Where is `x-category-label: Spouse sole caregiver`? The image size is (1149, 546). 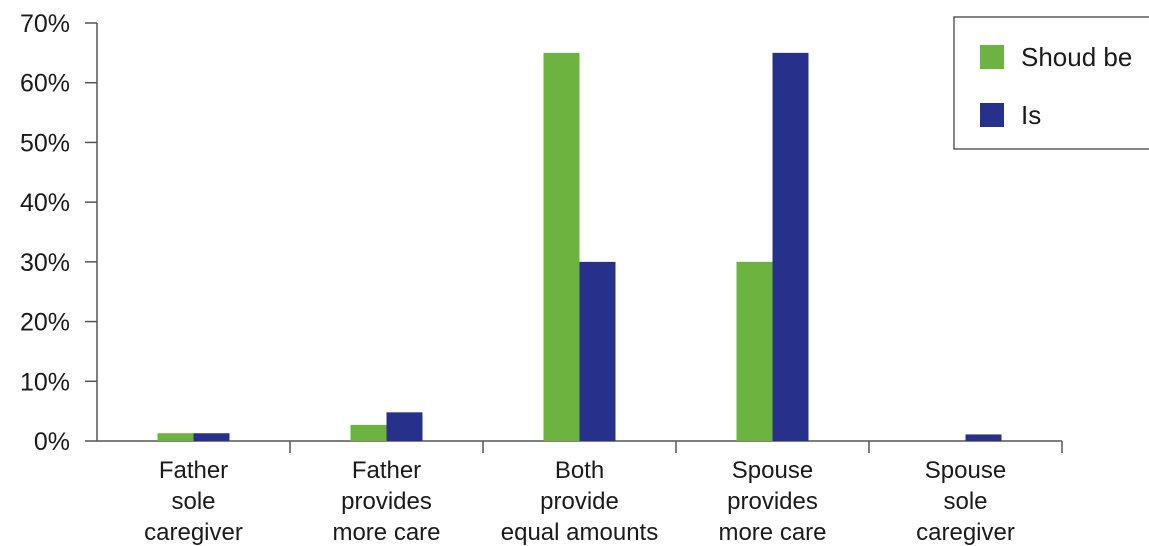 x-category-label: Spouse sole caregiver is located at coordinates (965, 501).